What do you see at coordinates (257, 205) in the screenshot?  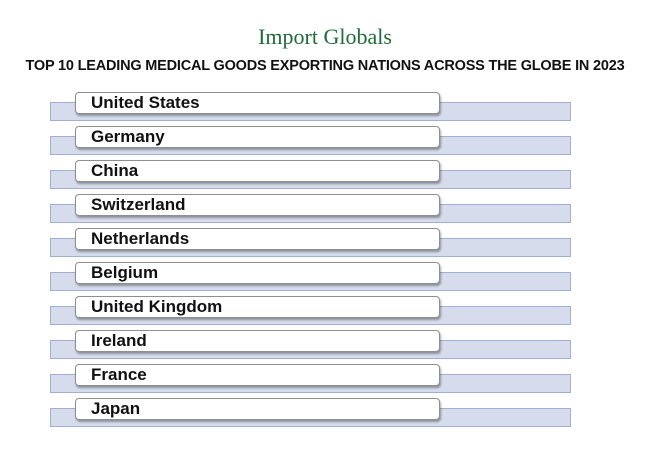 I see `country-label: Switzerland` at bounding box center [257, 205].